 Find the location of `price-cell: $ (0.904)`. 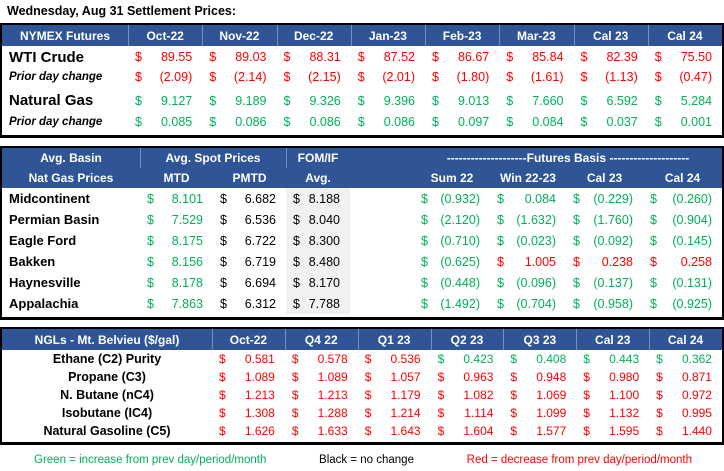

price-cell: $ (0.904) is located at coordinates (682, 220).